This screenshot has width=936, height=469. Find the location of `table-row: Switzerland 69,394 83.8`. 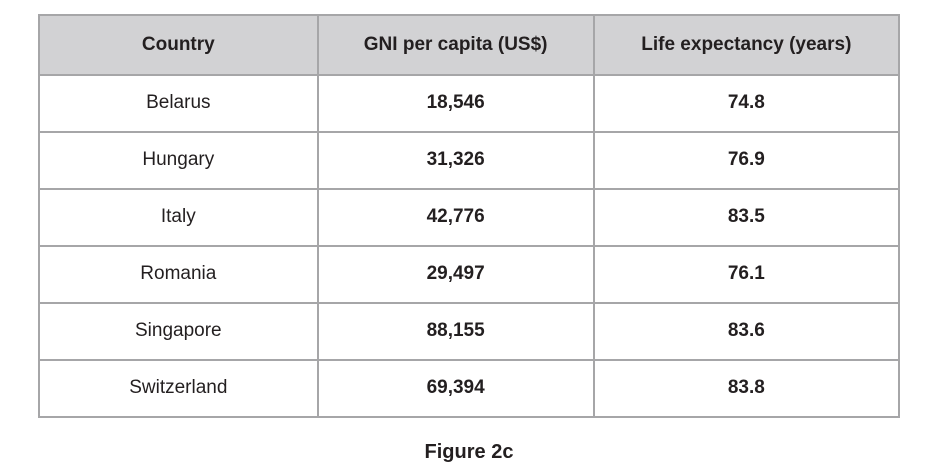

table-row: Switzerland 69,394 83.8 is located at coordinates (469, 388).